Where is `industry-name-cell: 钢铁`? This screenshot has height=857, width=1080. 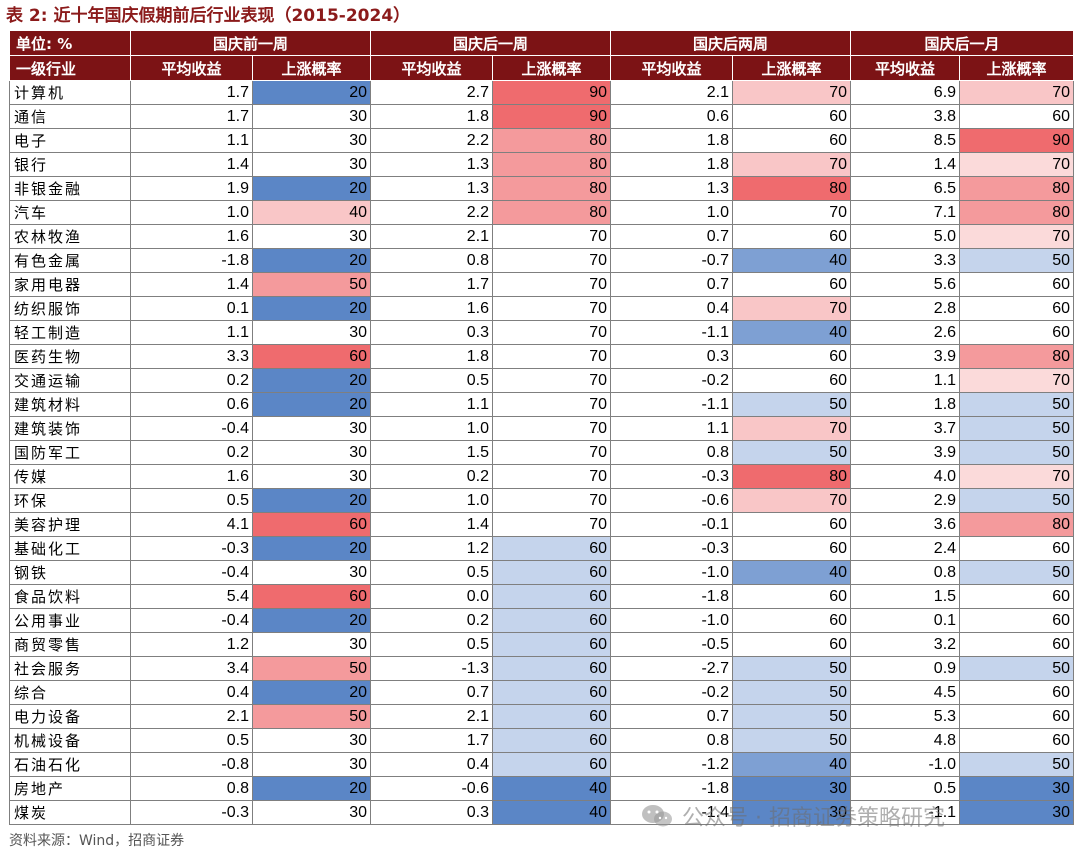 industry-name-cell: 钢铁 is located at coordinates (70, 572).